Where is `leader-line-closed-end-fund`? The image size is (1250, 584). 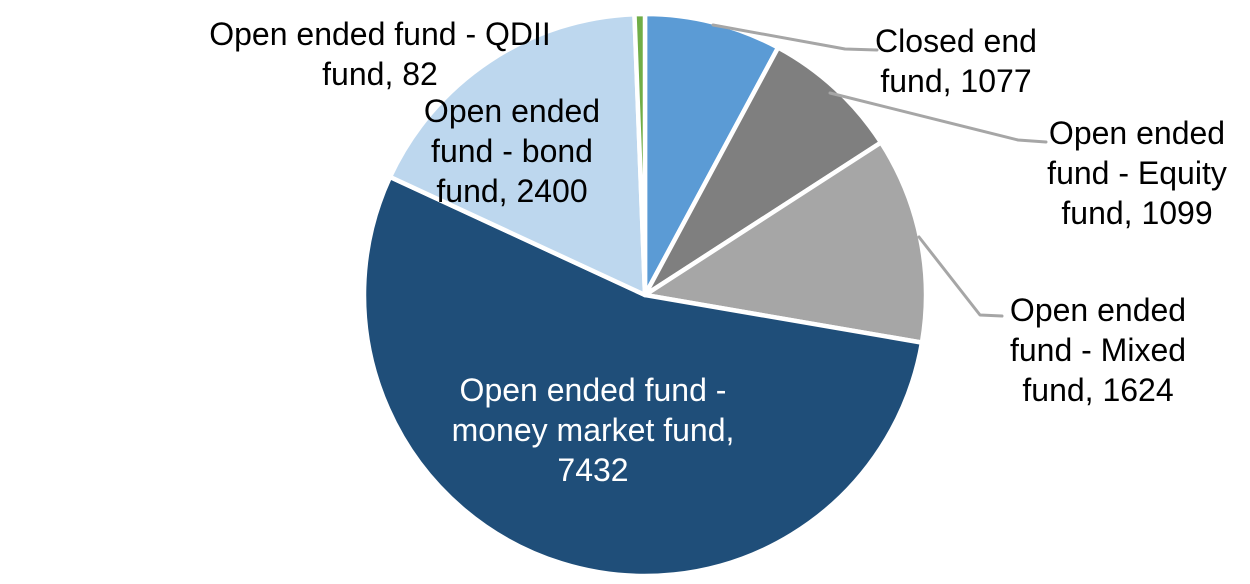
leader-line-closed-end-fund is located at coordinates (795, 37).